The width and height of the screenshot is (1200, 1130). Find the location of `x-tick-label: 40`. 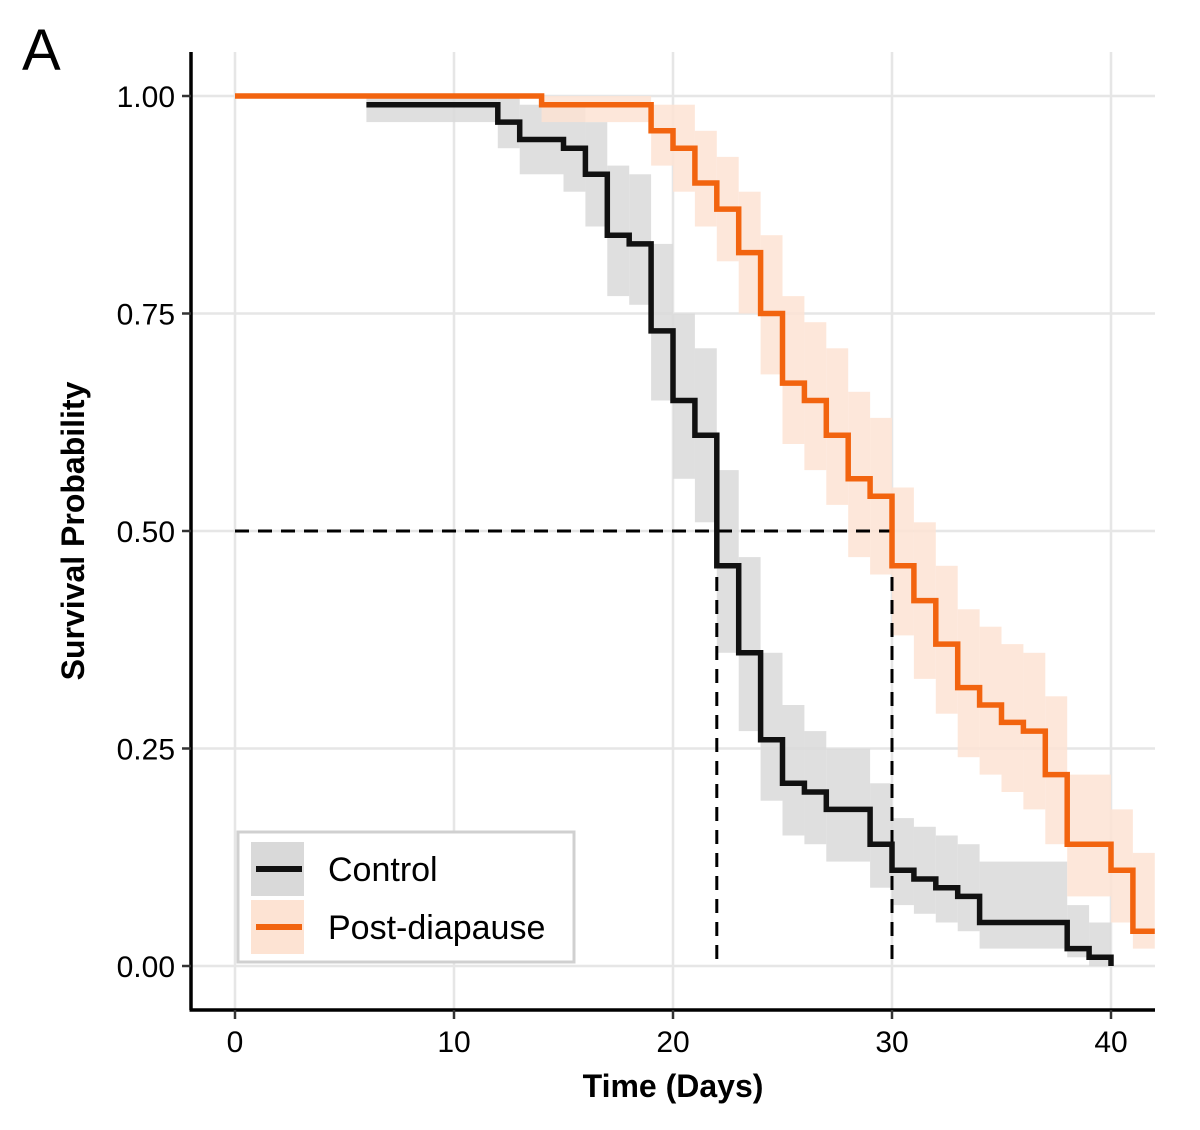

x-tick-label: 40 is located at coordinates (1110, 1042).